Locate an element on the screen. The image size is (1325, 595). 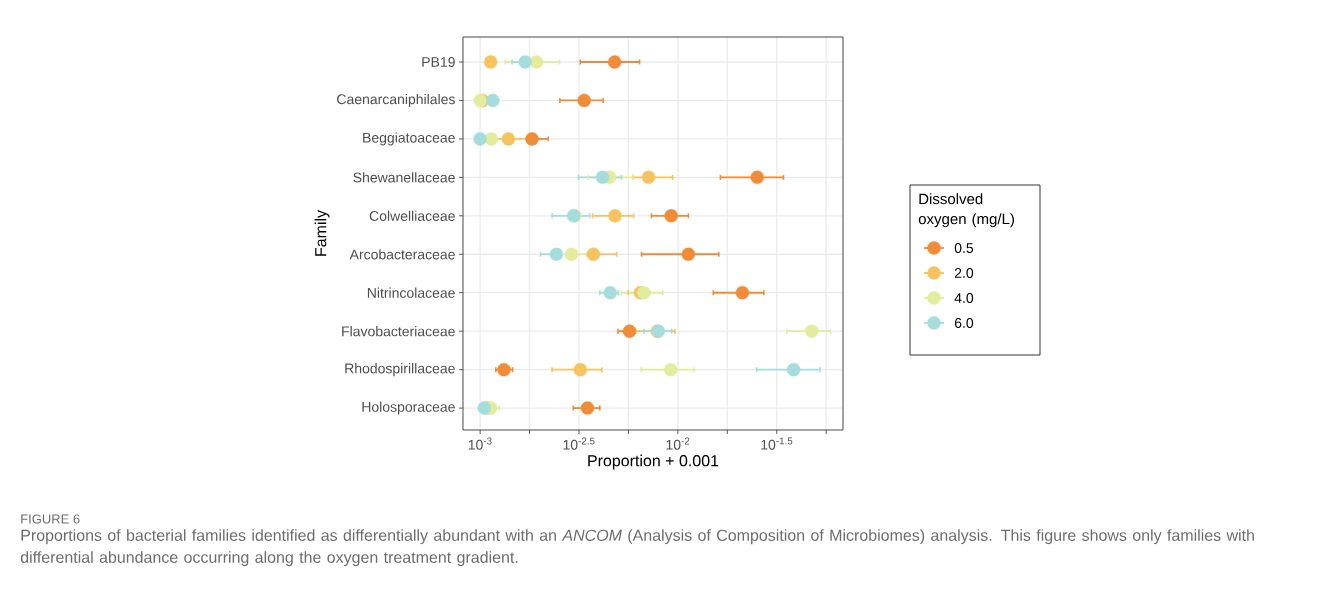
y-tick-label: PB19 is located at coordinates (438, 62).